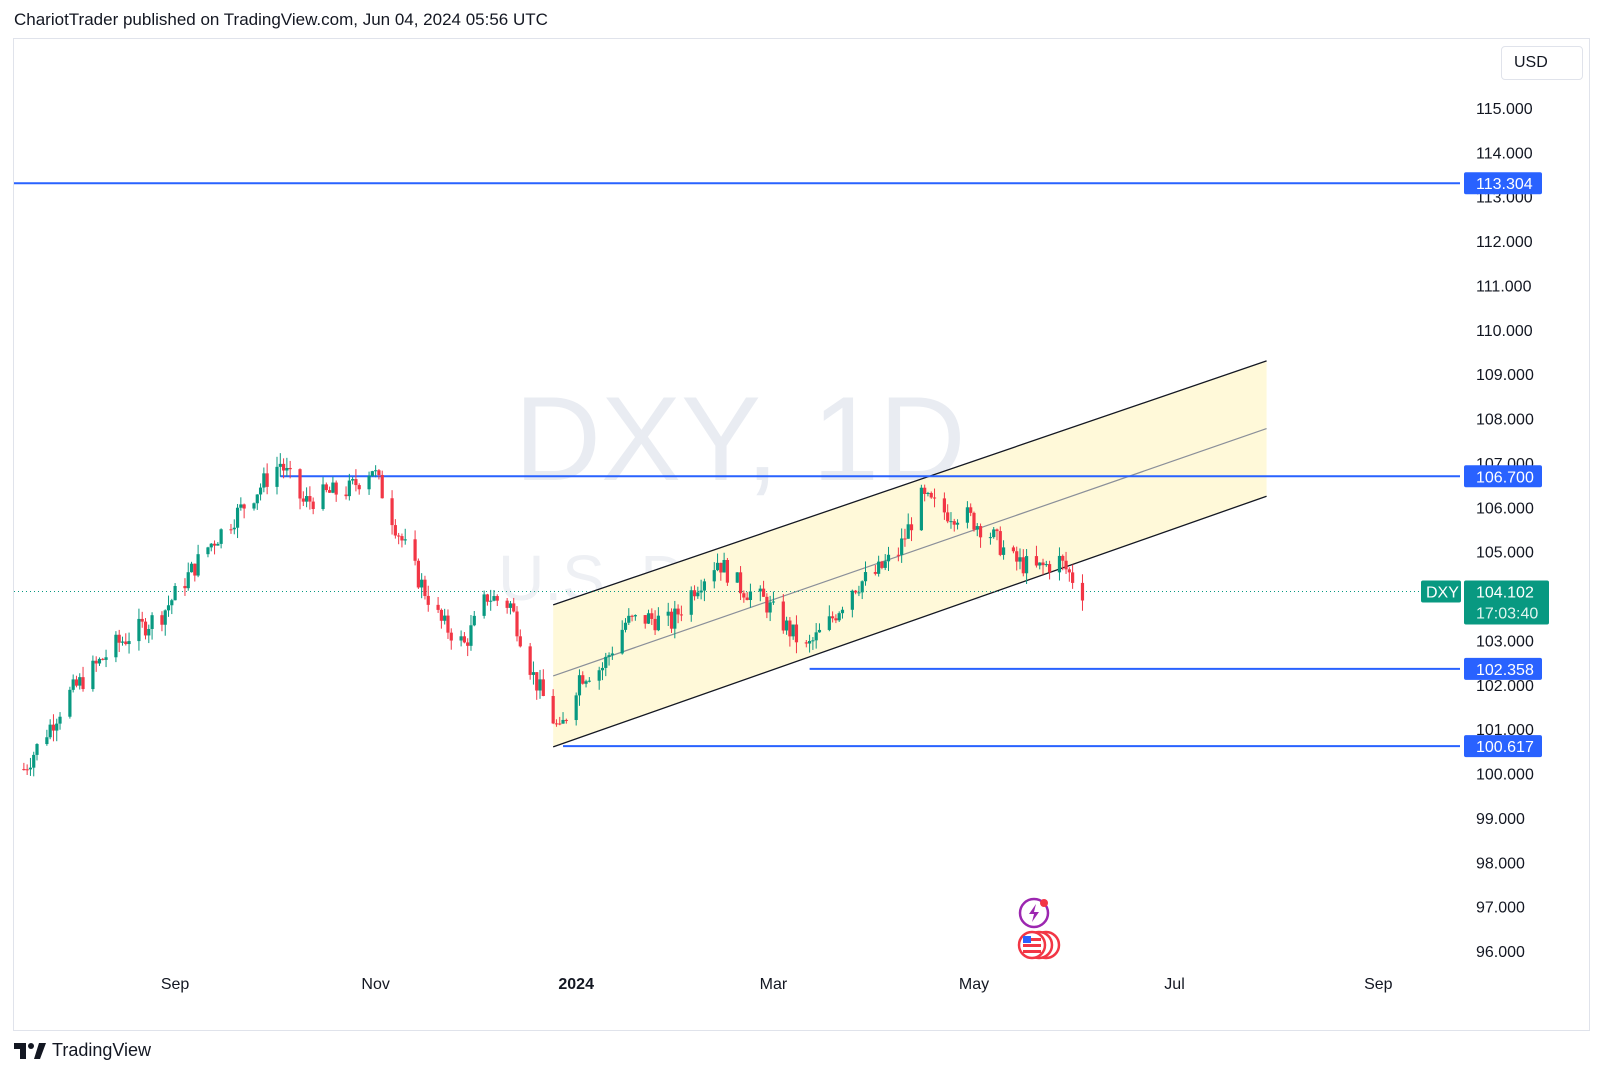 The width and height of the screenshot is (1600, 1073). What do you see at coordinates (1174, 984) in the screenshot?
I see `x-tick-label: Jul` at bounding box center [1174, 984].